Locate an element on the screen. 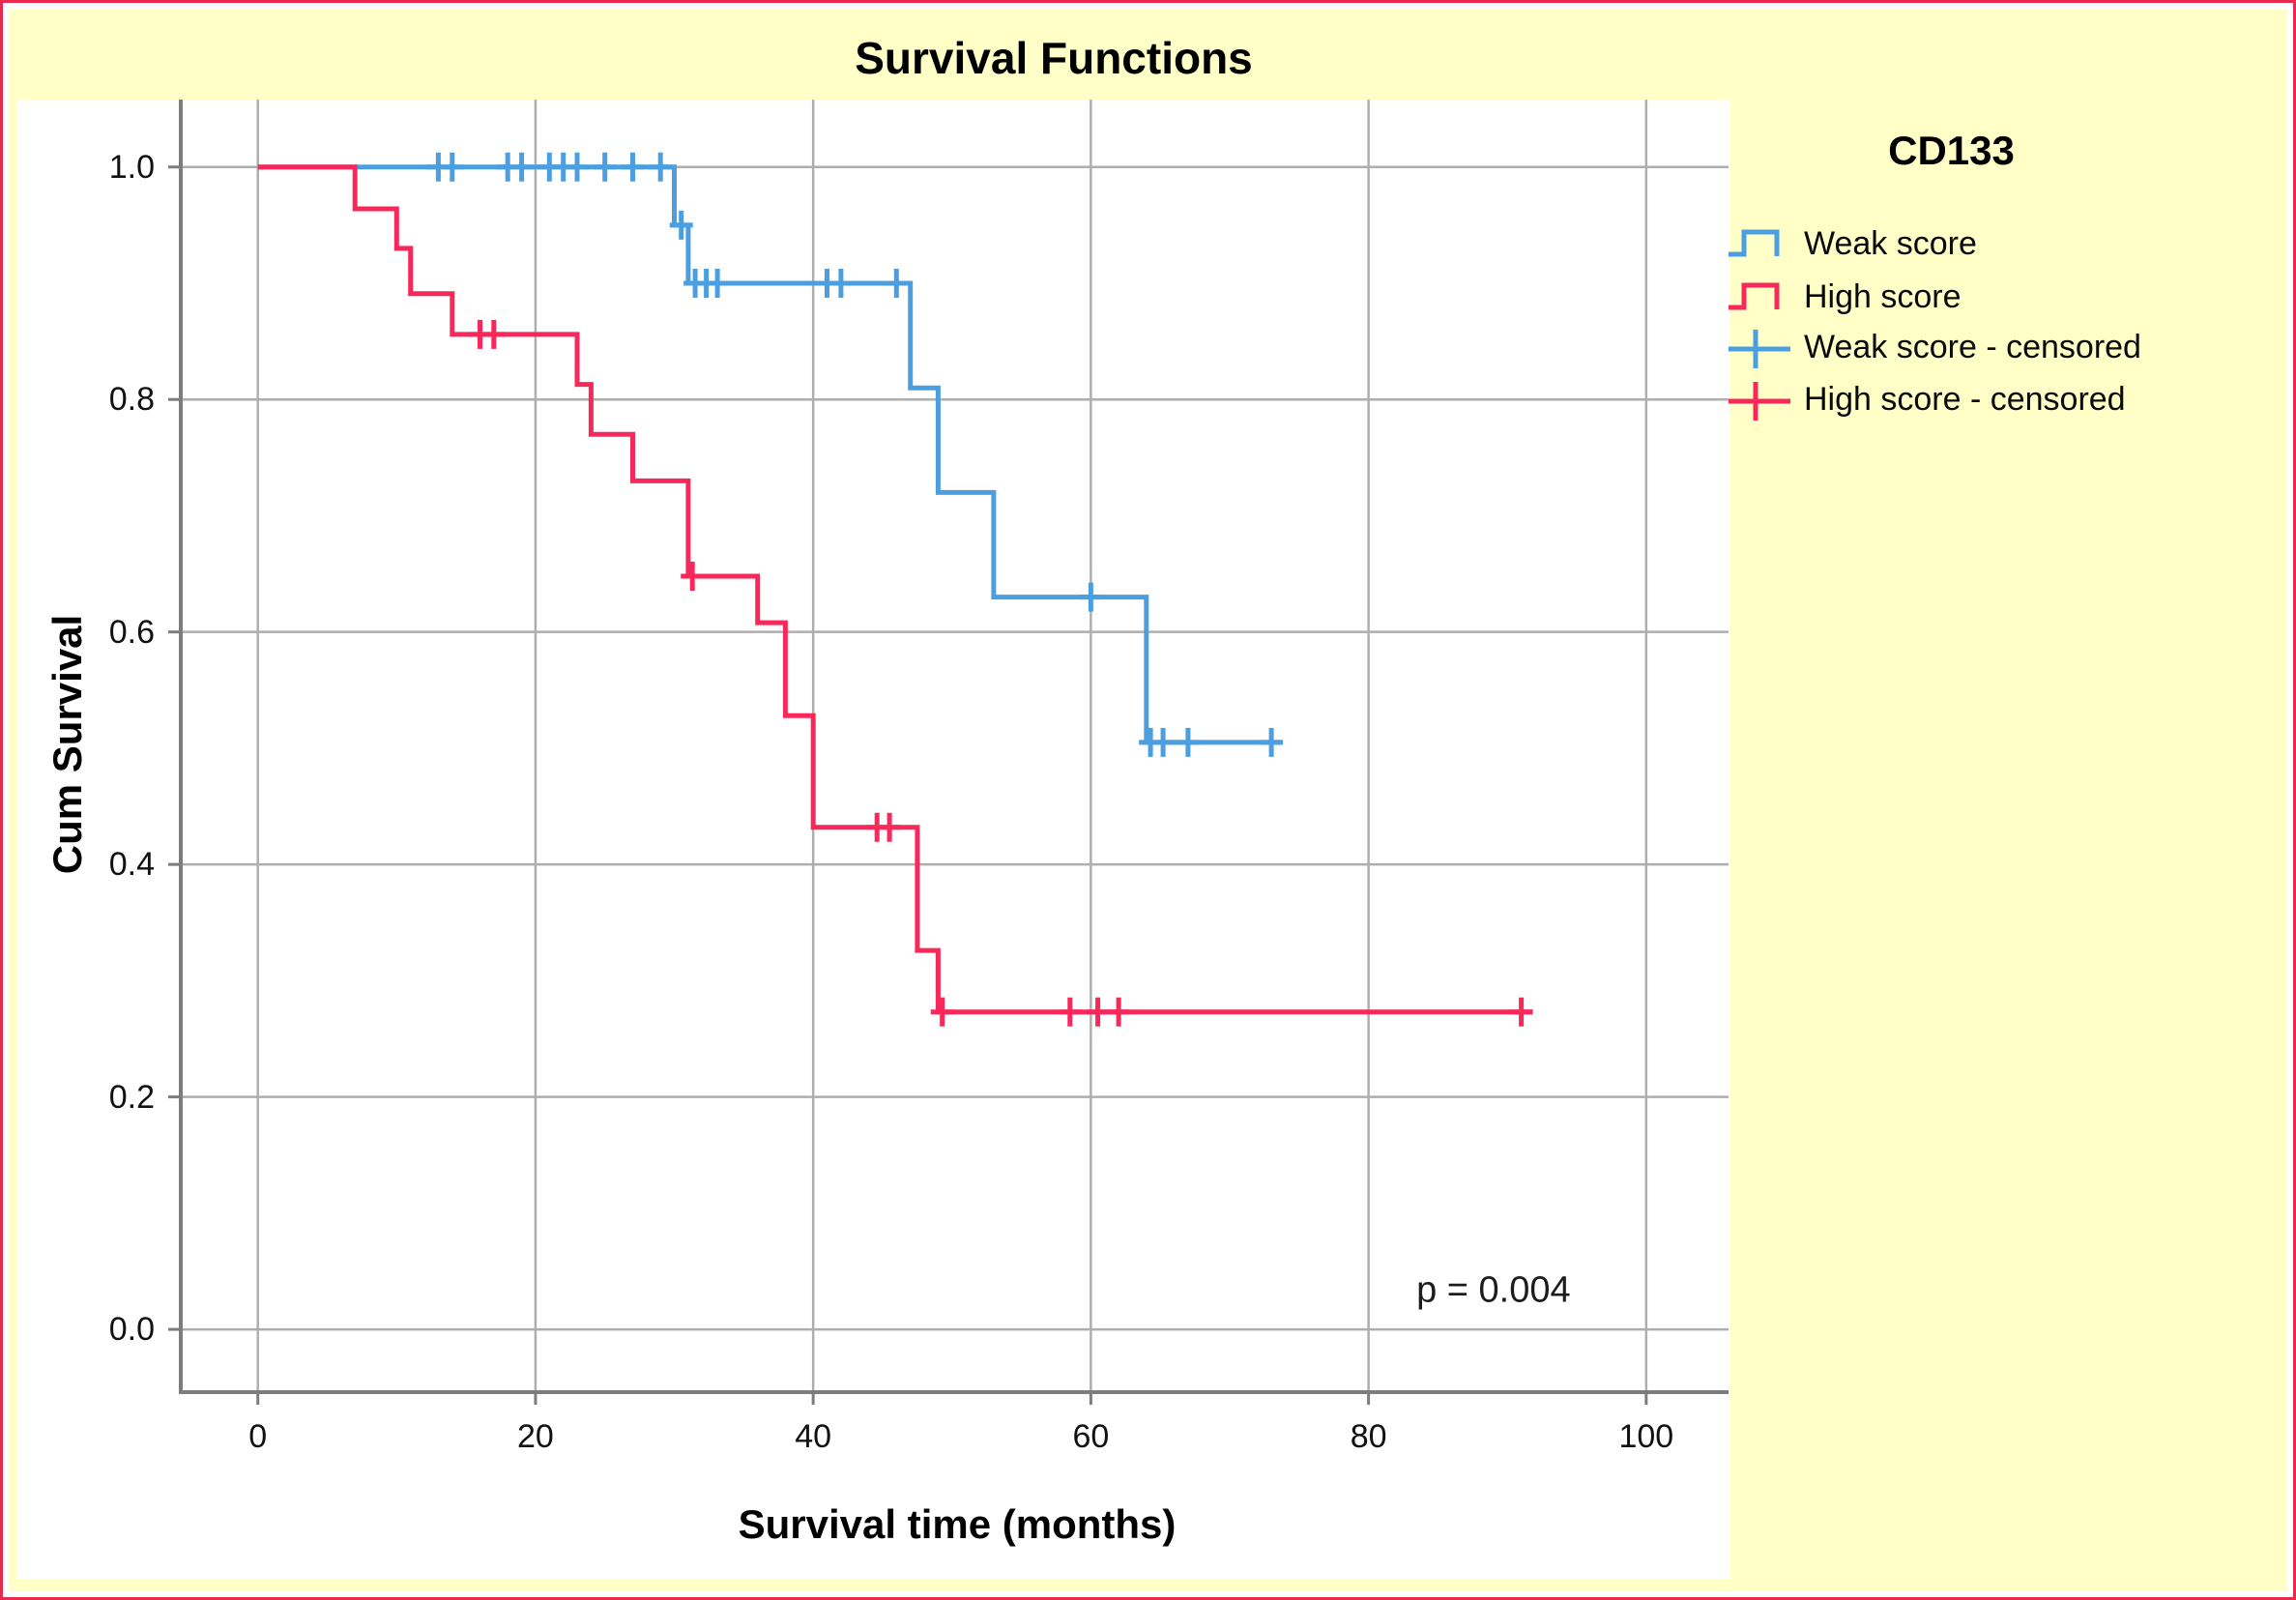  x-tick-label: 100 is located at coordinates (1646, 1437).